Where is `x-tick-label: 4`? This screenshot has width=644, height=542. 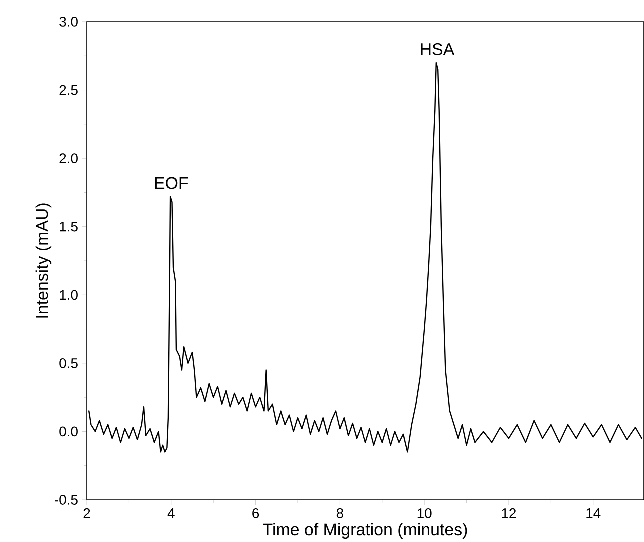
x-tick-label: 4 is located at coordinates (171, 513).